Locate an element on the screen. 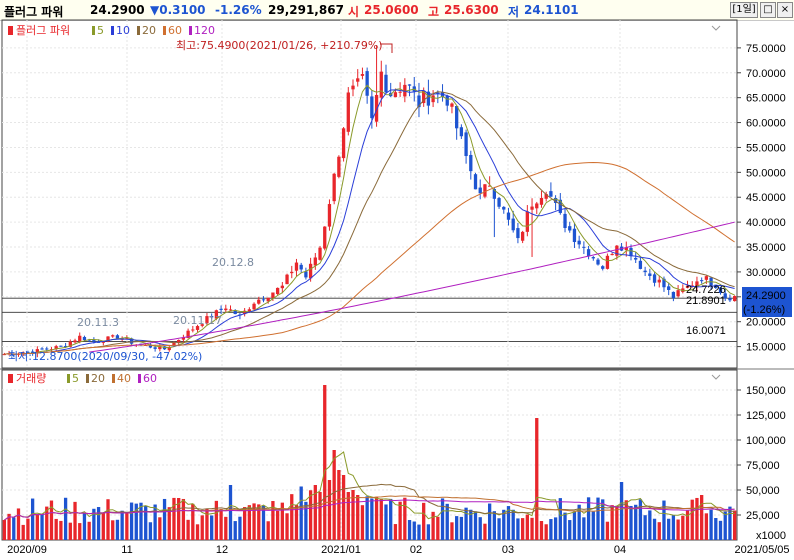 The height and width of the screenshot is (560, 794). price-tick-label: 45.0000 is located at coordinates (766, 198).